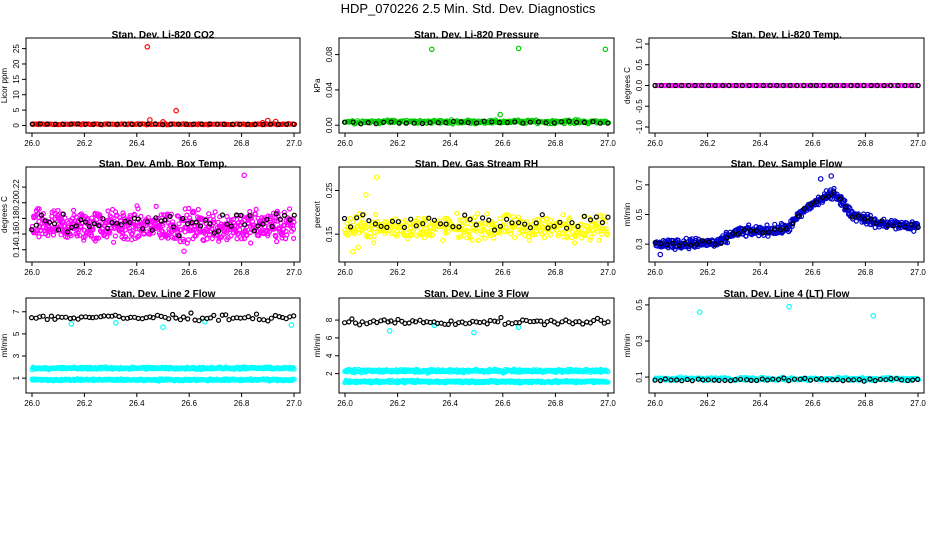  What do you see at coordinates (476, 214) in the screenshot?
I see `plot-frame` at bounding box center [476, 214].